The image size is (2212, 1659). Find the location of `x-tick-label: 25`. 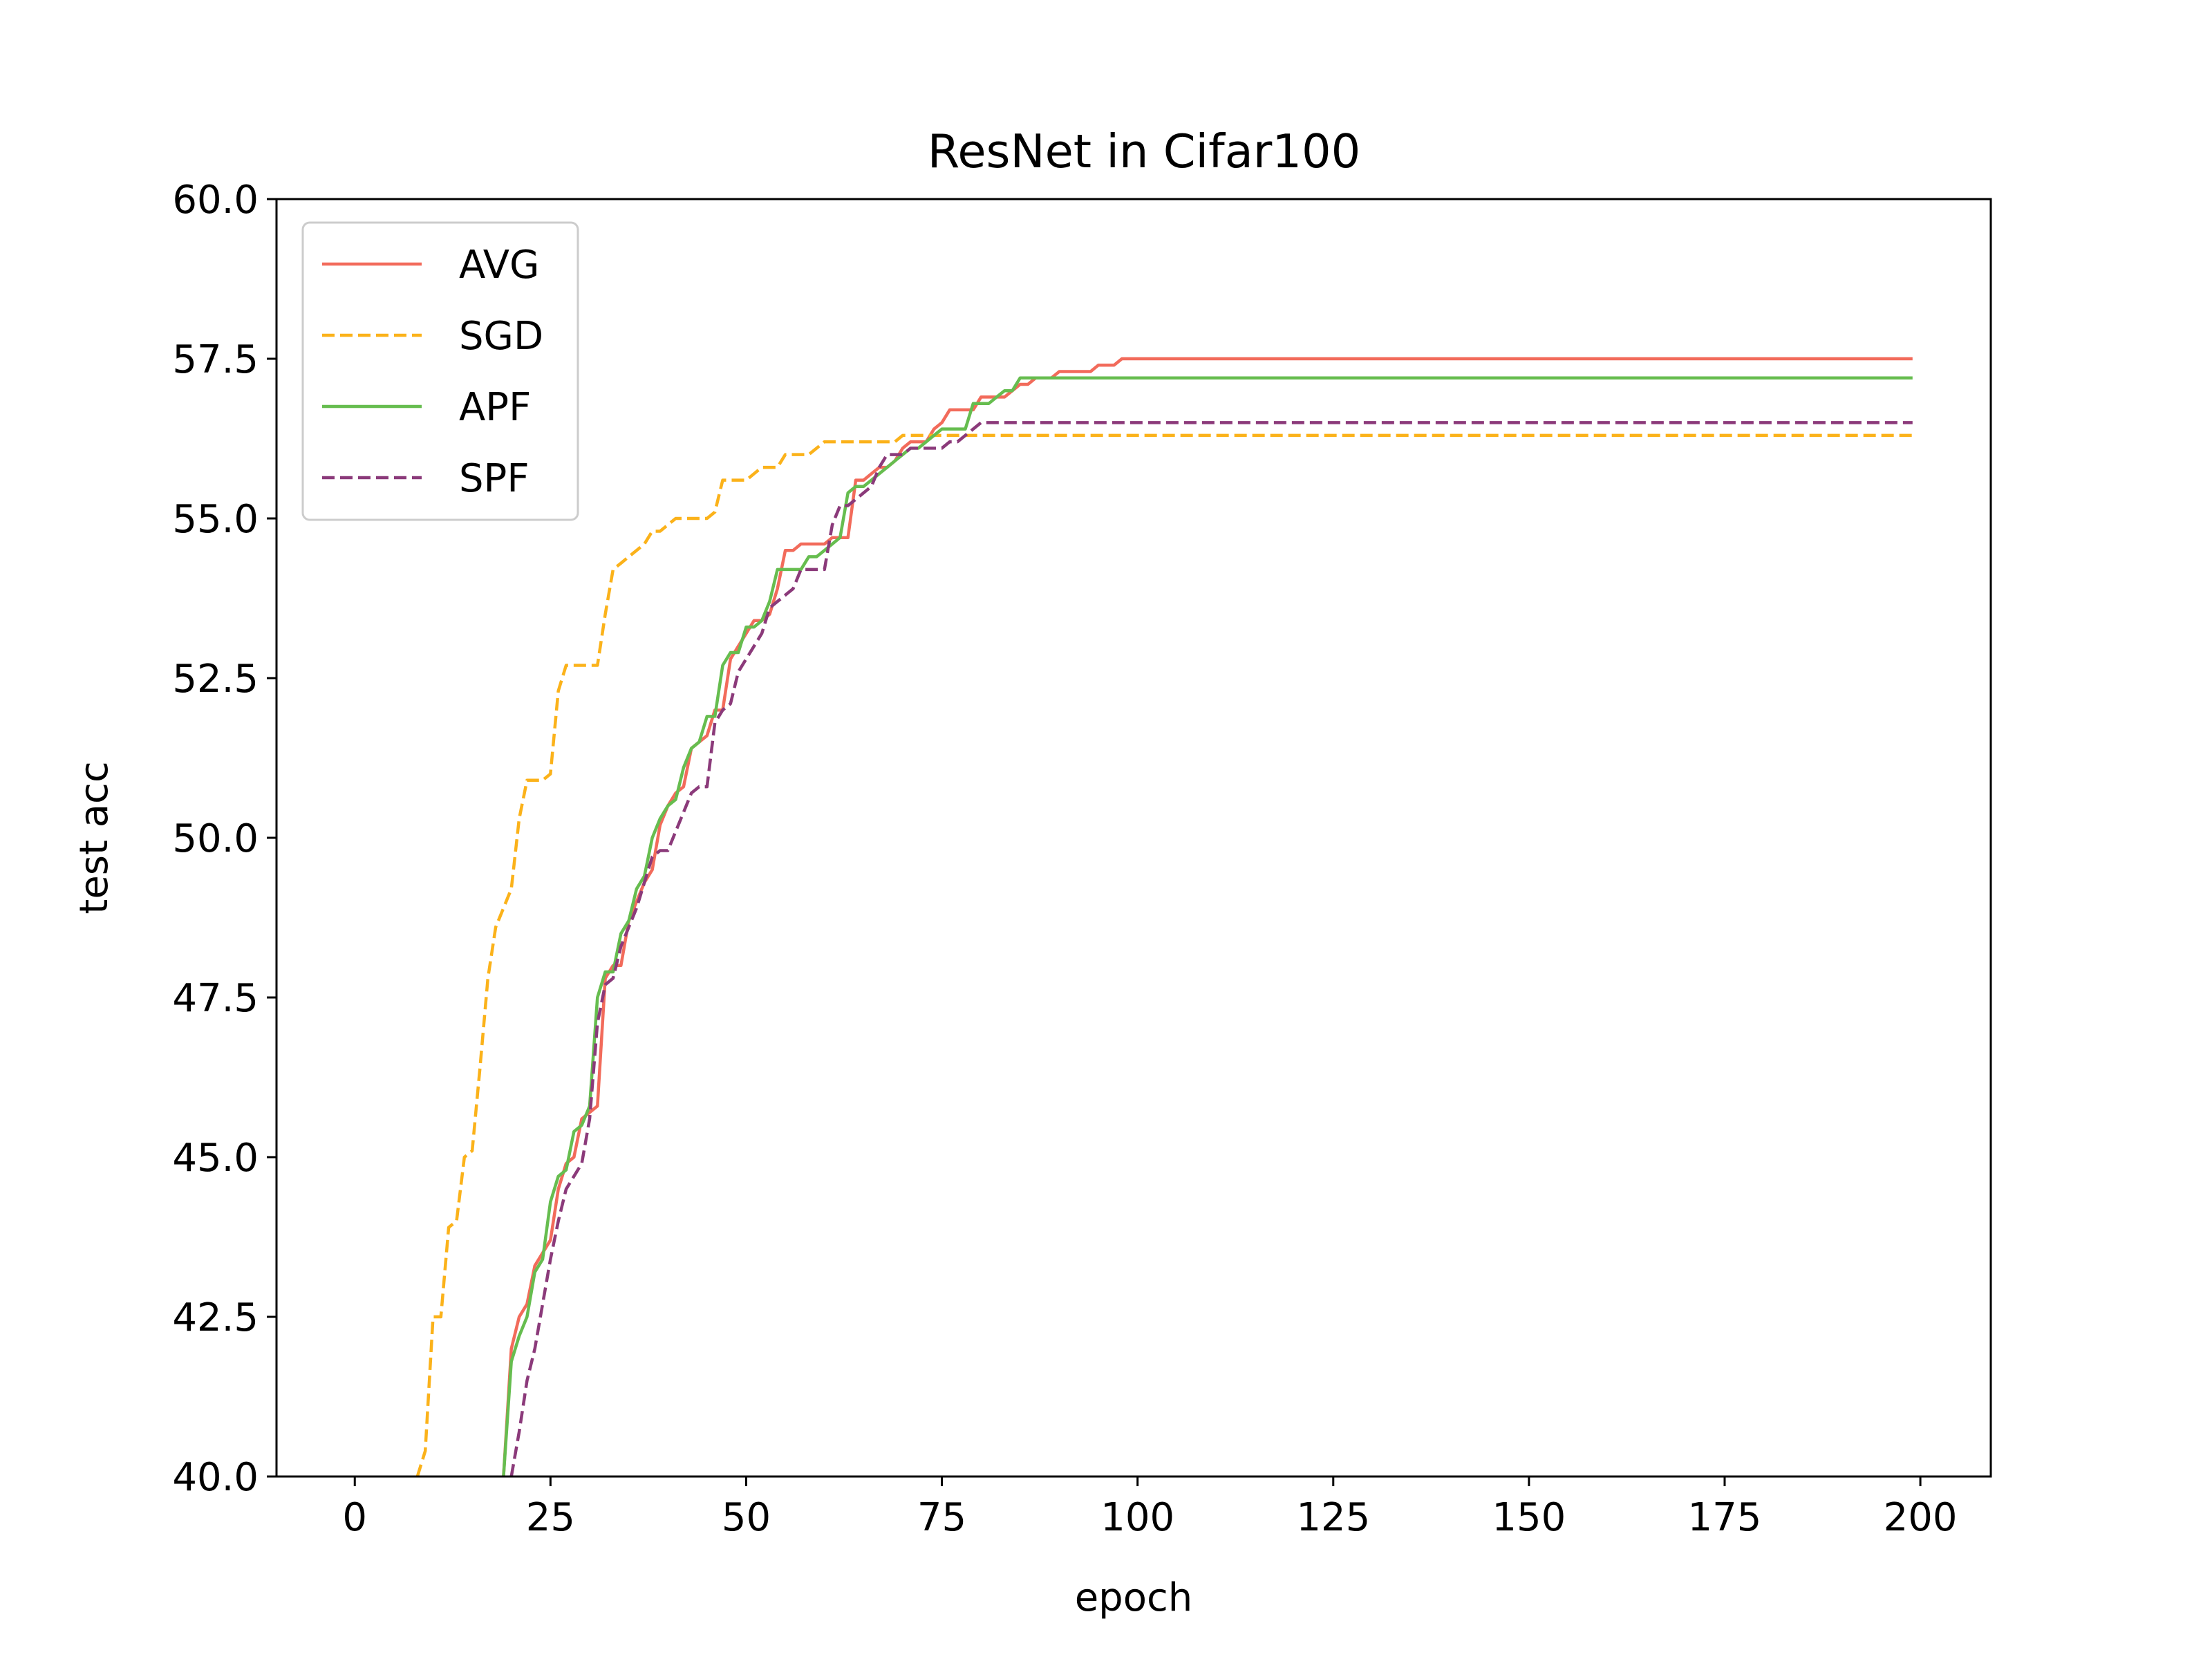

x-tick-label: 25 is located at coordinates (550, 1517).